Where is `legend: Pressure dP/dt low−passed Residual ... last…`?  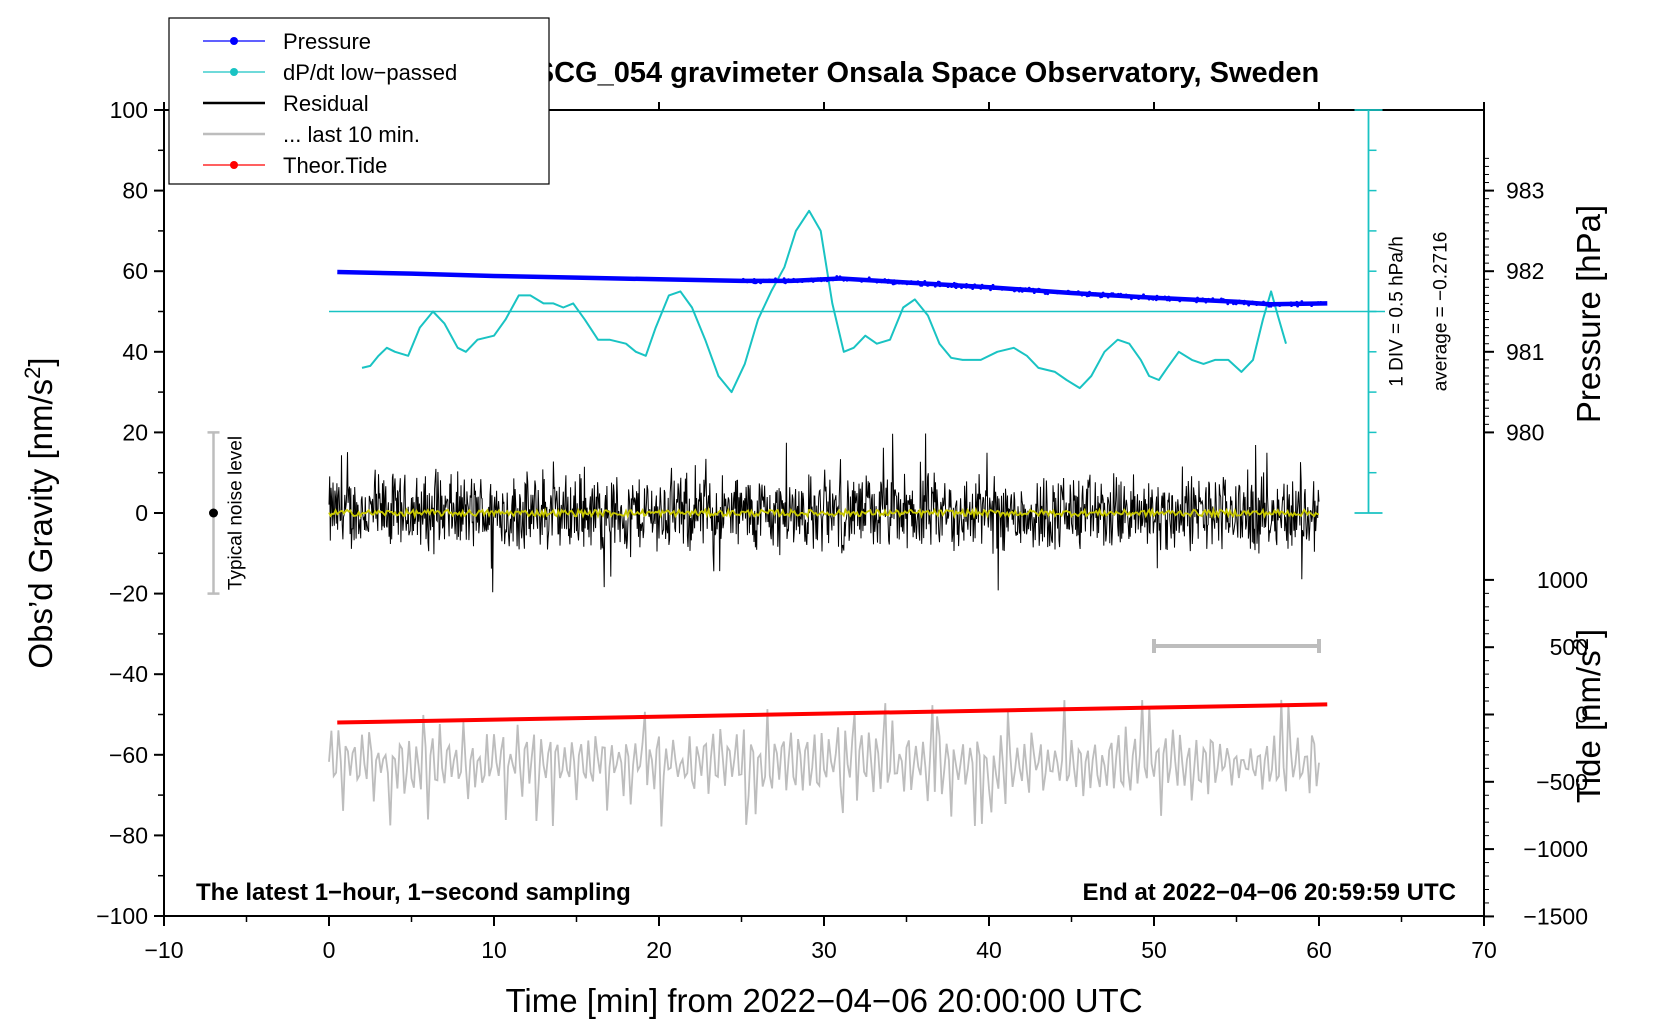 legend: Pressure dP/dt low−passed Residual ... last… is located at coordinates (359, 101).